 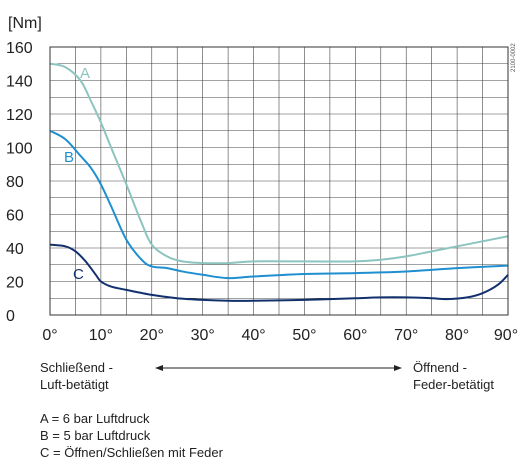 What do you see at coordinates (15, 283) in the screenshot?
I see `y-tick-label: 20` at bounding box center [15, 283].